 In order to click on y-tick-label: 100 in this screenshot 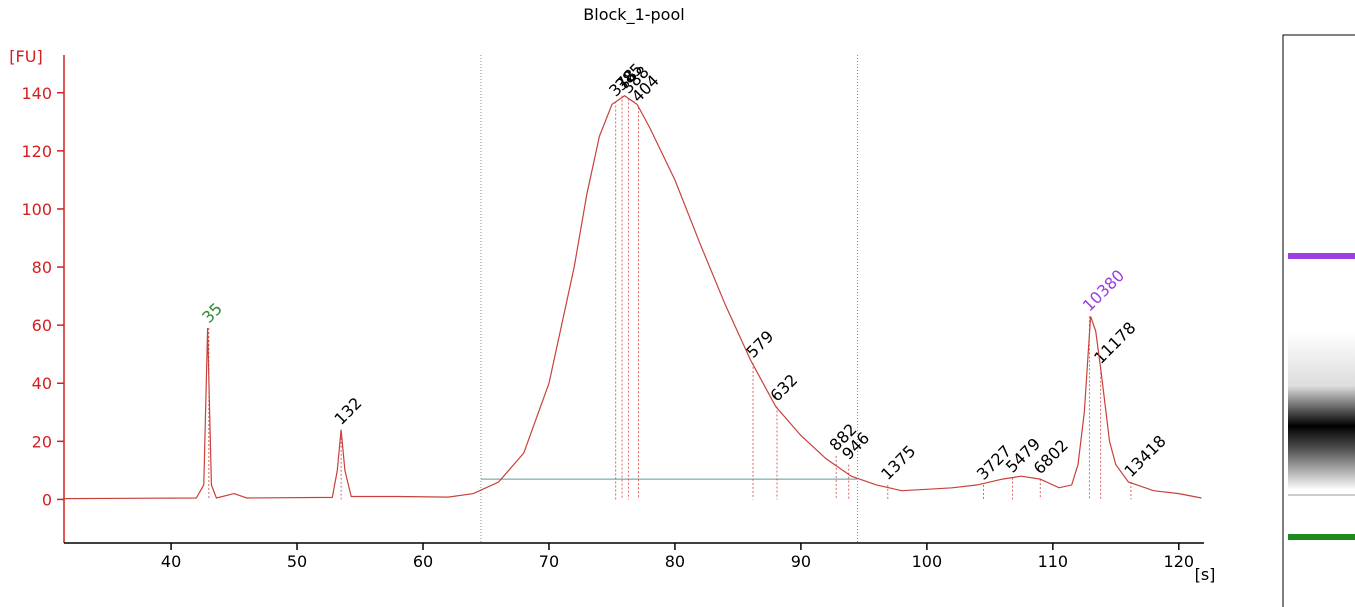, I will do `click(36, 209)`.